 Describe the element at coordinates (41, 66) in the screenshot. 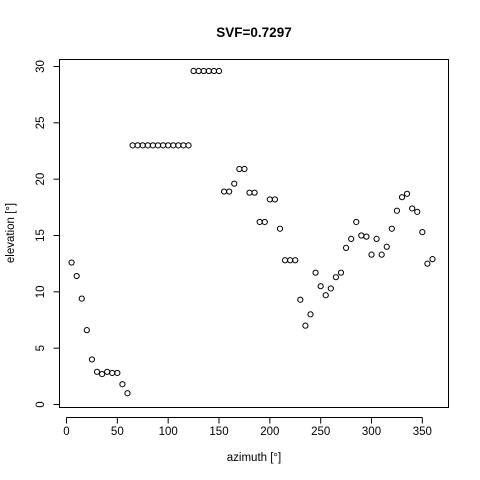

I see `y-tick-label: 30` at that location.